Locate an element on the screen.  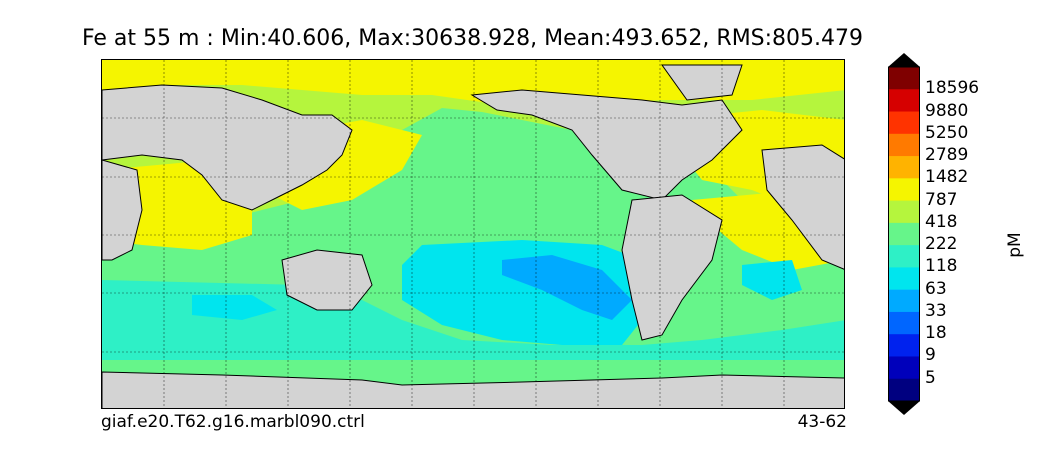
colorbar-unit: pM is located at coordinates (1015, 245).